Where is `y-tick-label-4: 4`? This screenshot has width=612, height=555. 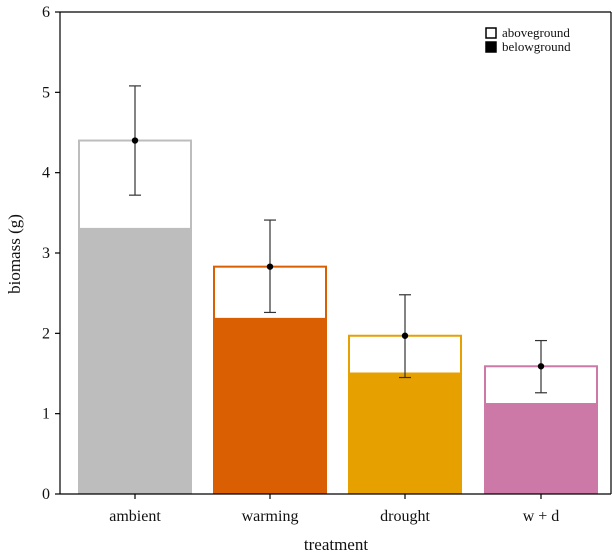
y-tick-label-4: 4 is located at coordinates (46, 173).